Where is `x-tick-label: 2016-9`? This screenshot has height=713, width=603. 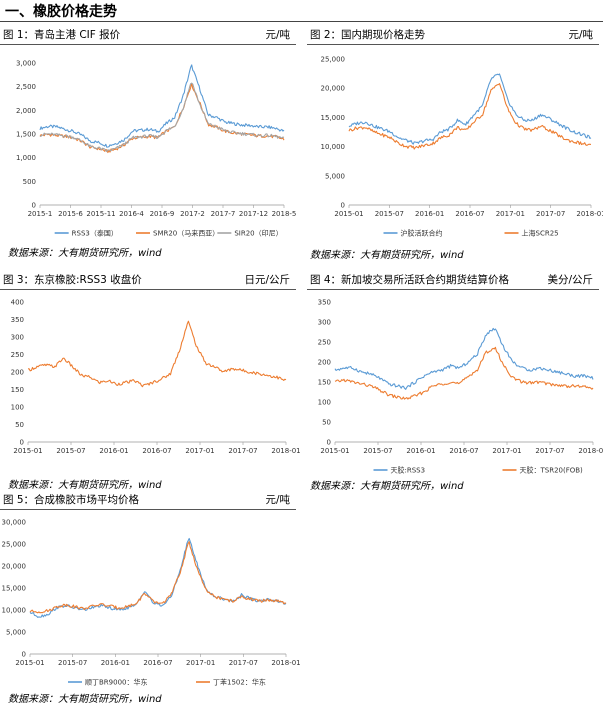 x-tick-label: 2016-9 is located at coordinates (162, 214).